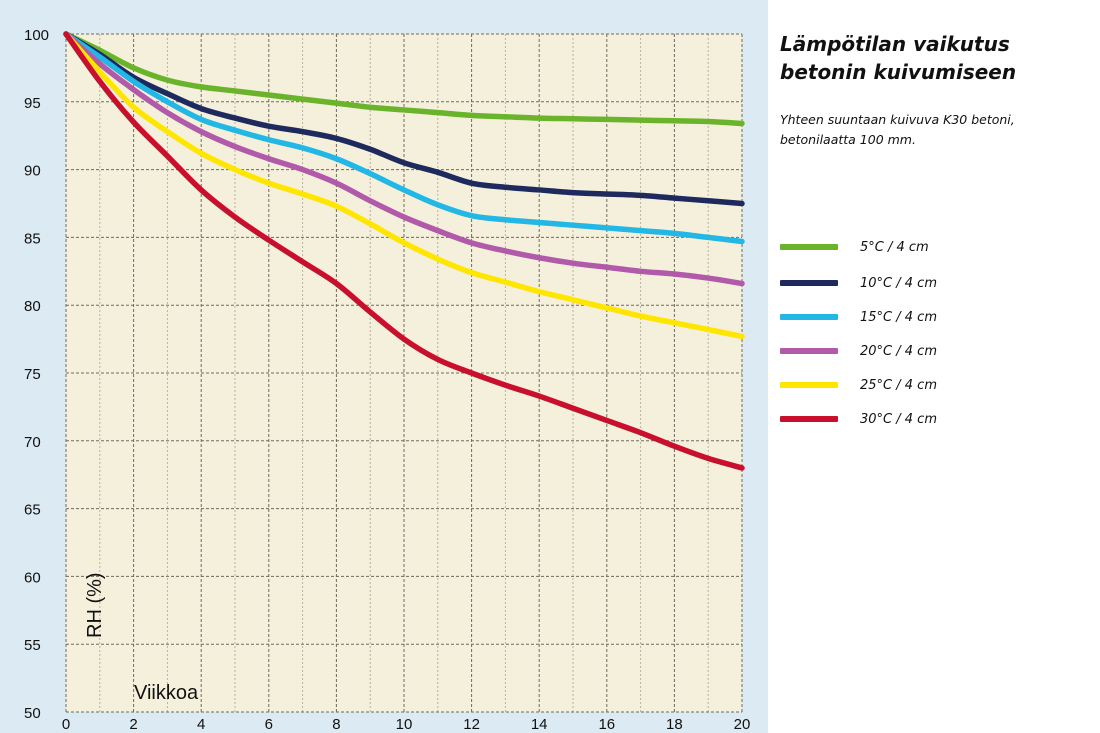 The height and width of the screenshot is (733, 1100). Describe the element at coordinates (32, 171) in the screenshot. I see `y-tick-label: 90` at that location.